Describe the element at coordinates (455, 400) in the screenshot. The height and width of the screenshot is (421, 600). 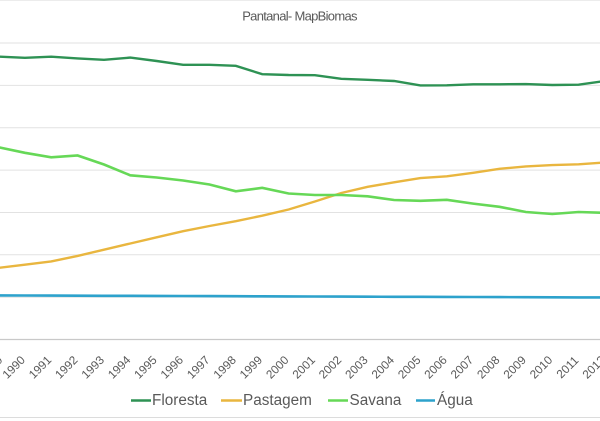
I see `svg-text: Água` at that location.